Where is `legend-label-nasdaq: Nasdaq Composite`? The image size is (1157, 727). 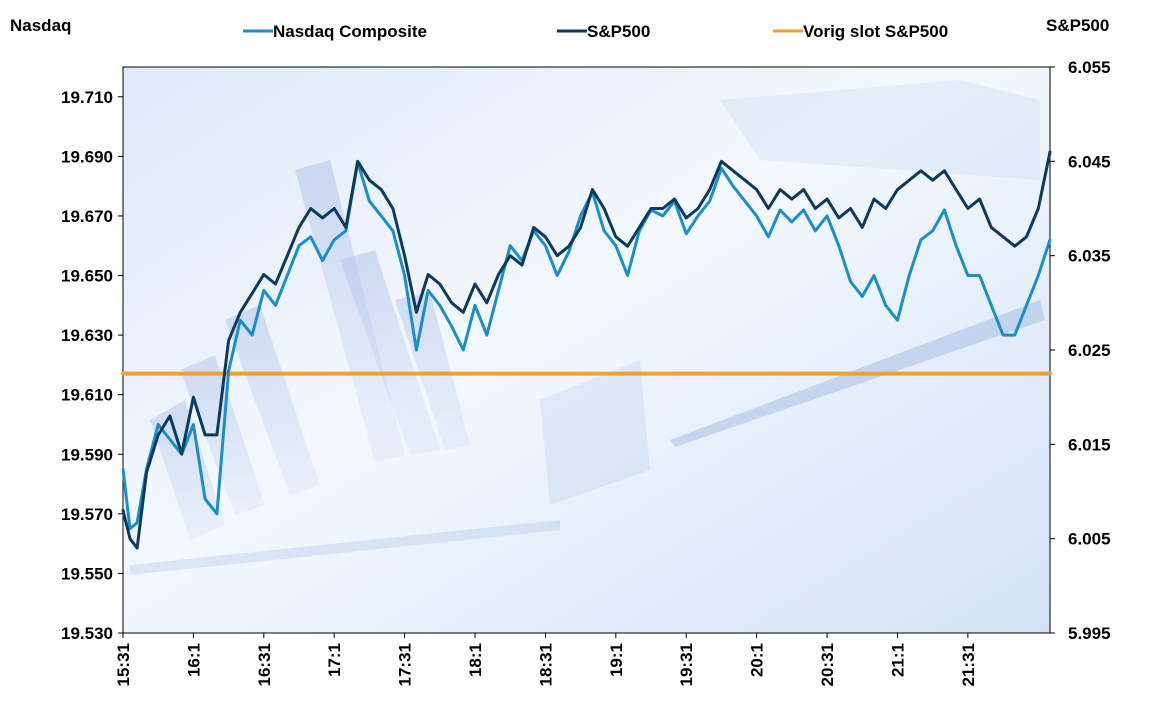 legend-label-nasdaq: Nasdaq Composite is located at coordinates (350, 31).